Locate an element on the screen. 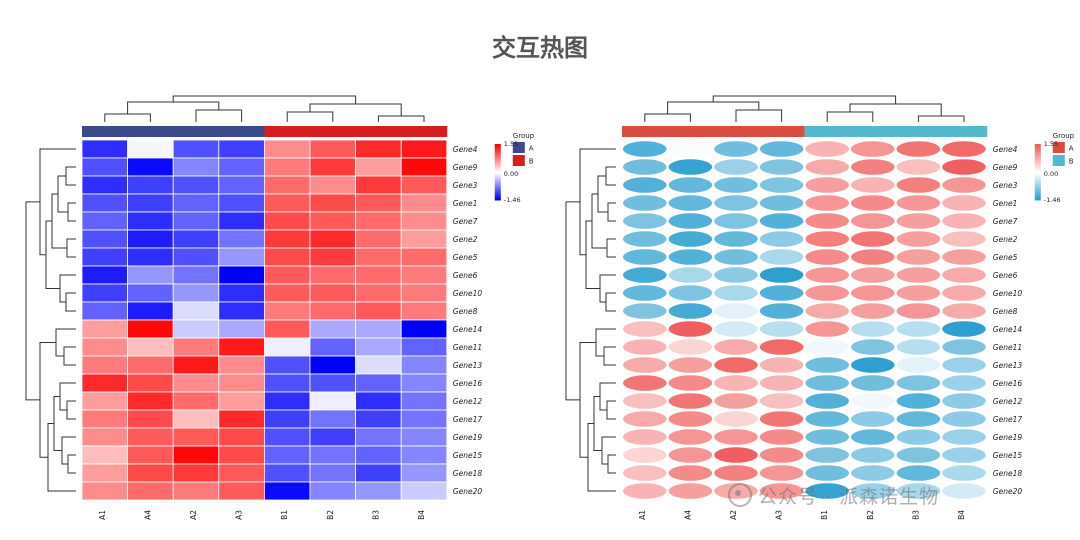 The image size is (1080, 540). row-dendrogram is located at coordinates (50, 320).